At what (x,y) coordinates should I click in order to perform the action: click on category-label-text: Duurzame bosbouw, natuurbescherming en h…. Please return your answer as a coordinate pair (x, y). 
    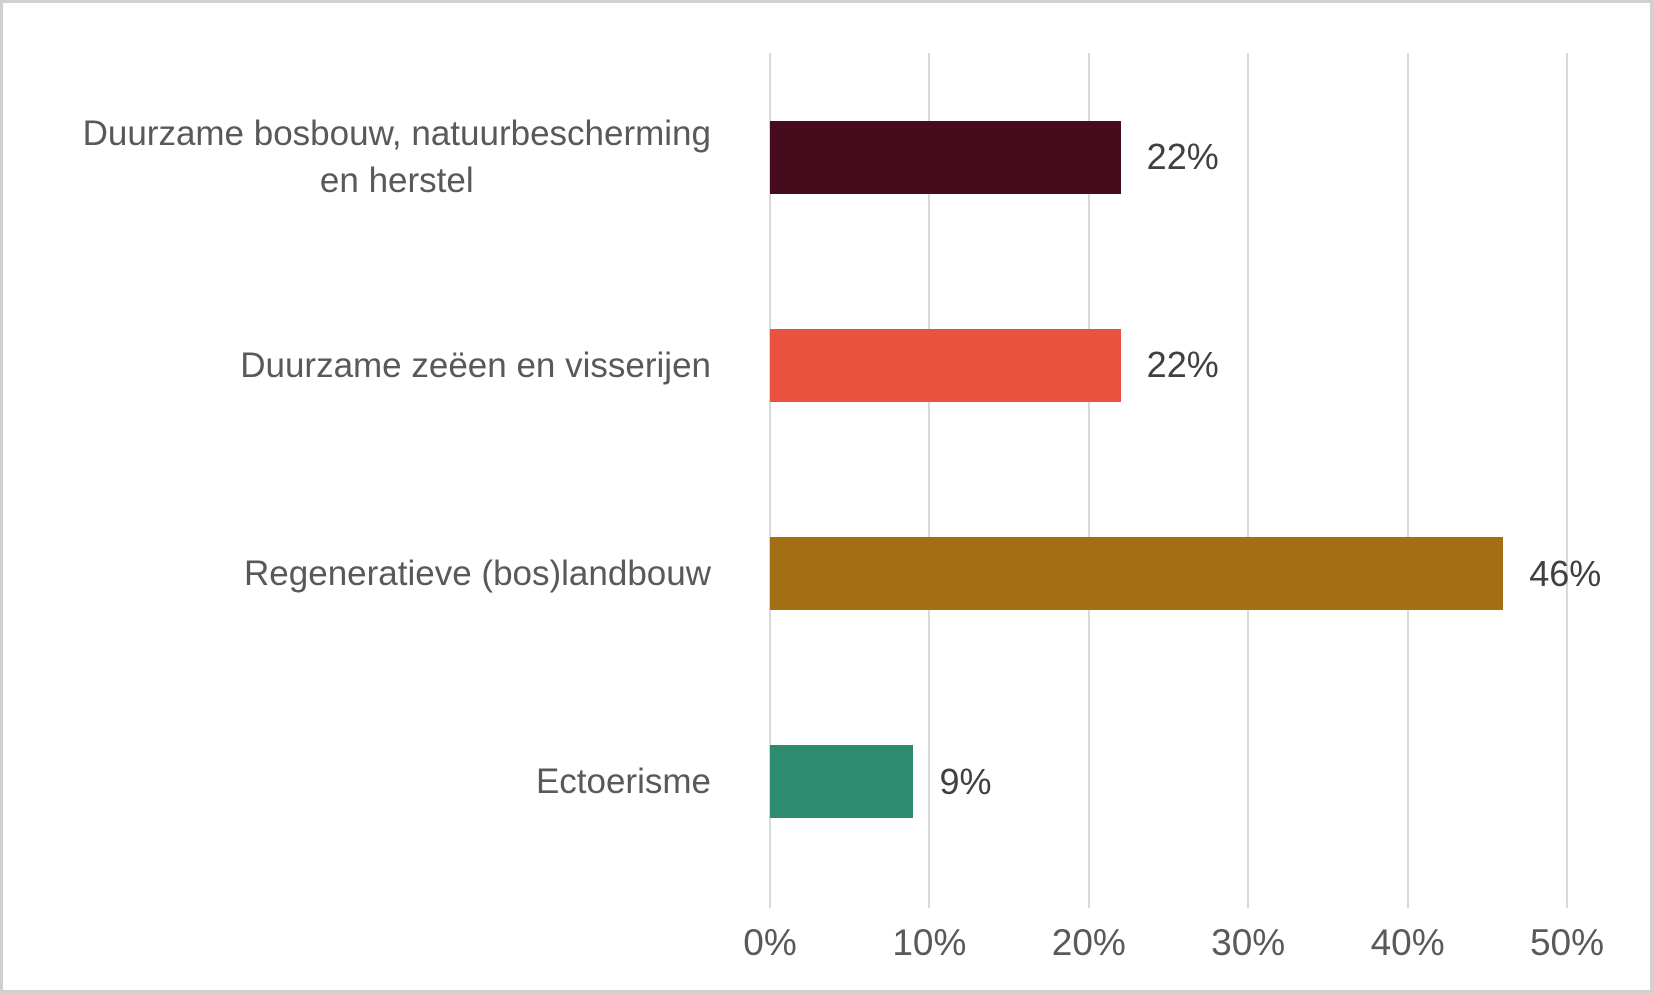
    Looking at the image, I should click on (396, 157).